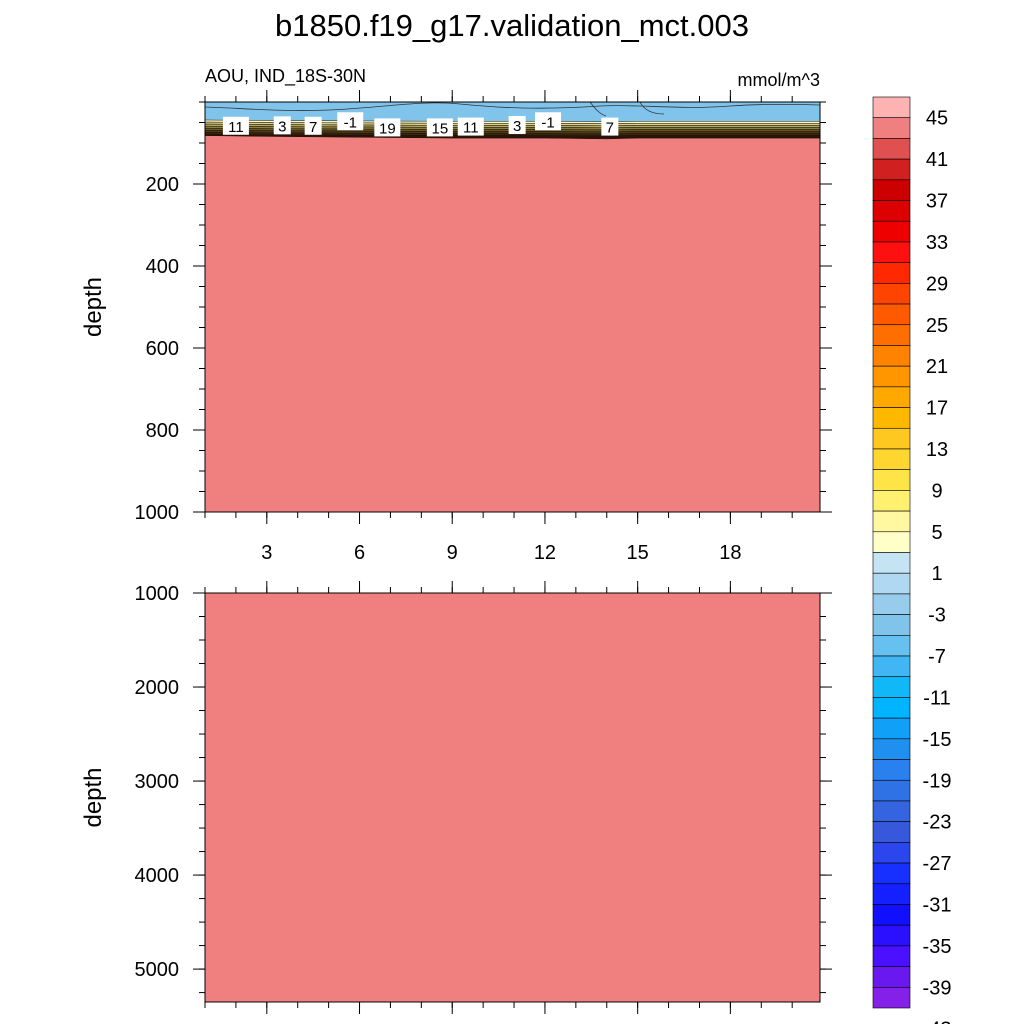 The height and width of the screenshot is (1024, 1024). Describe the element at coordinates (936, 491) in the screenshot. I see `colorbar-label: 9` at that location.